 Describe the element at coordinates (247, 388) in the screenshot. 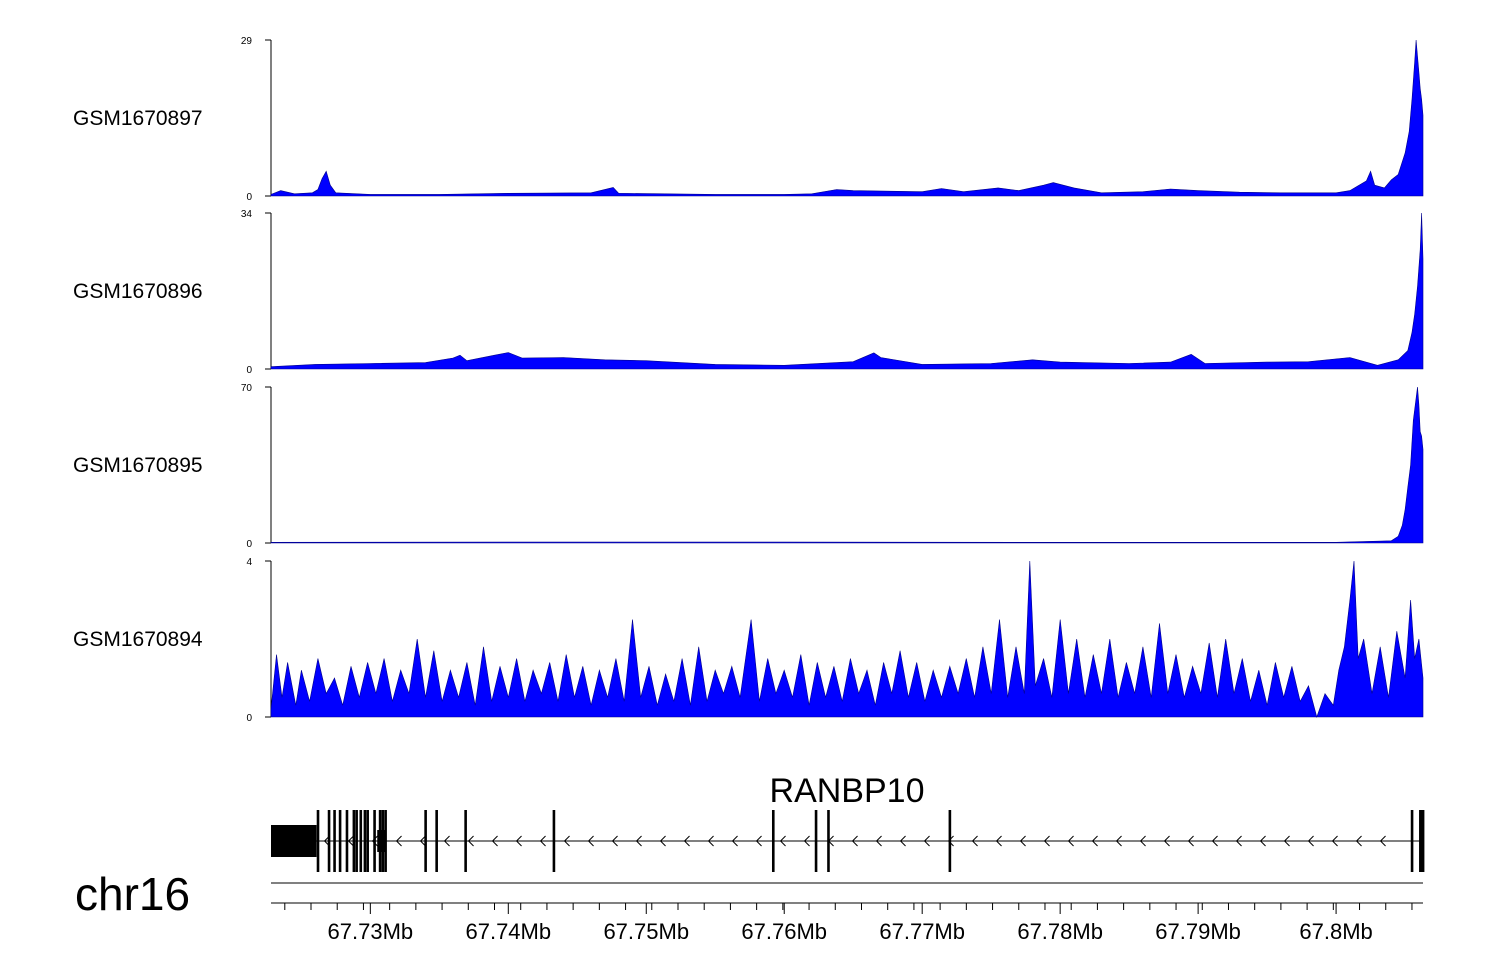

I see `y-tick-label-max: 70` at that location.